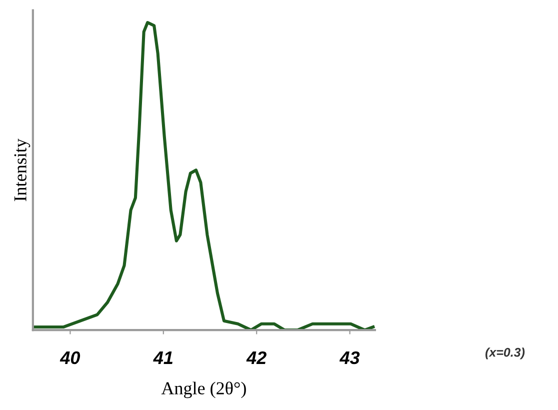  Describe the element at coordinates (203, 390) in the screenshot. I see `x-axis-title: Angle (2θ°)` at that location.